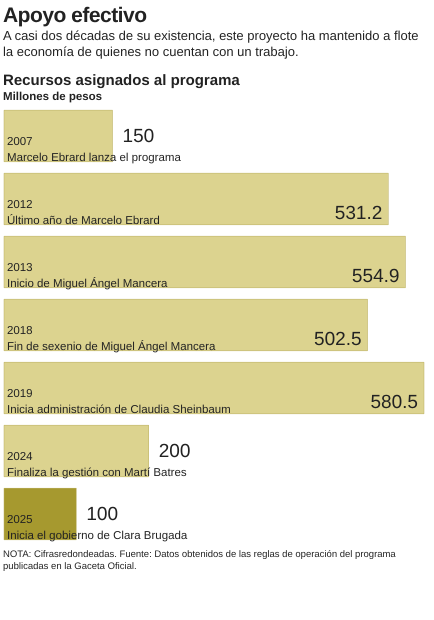  What do you see at coordinates (53, 97) in the screenshot?
I see `x-axis-title: Millones de pesos` at bounding box center [53, 97].